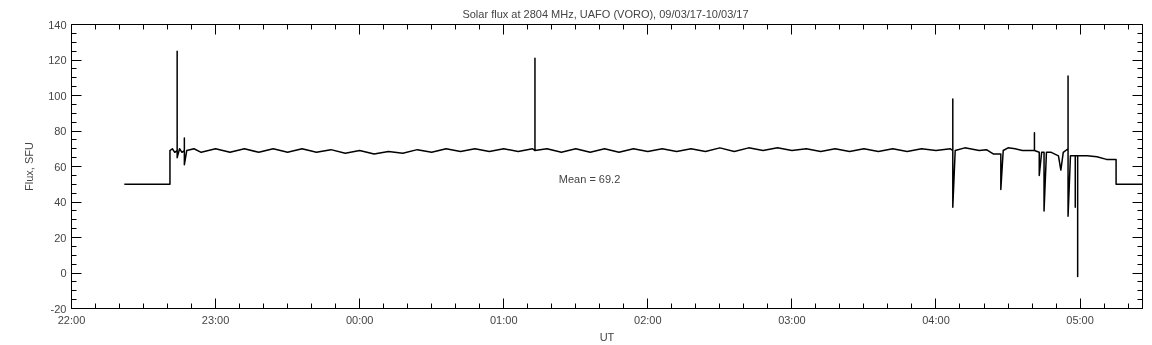 This screenshot has width=1152, height=345. I want to click on y-axis-title: Flux, SFU, so click(29, 166).